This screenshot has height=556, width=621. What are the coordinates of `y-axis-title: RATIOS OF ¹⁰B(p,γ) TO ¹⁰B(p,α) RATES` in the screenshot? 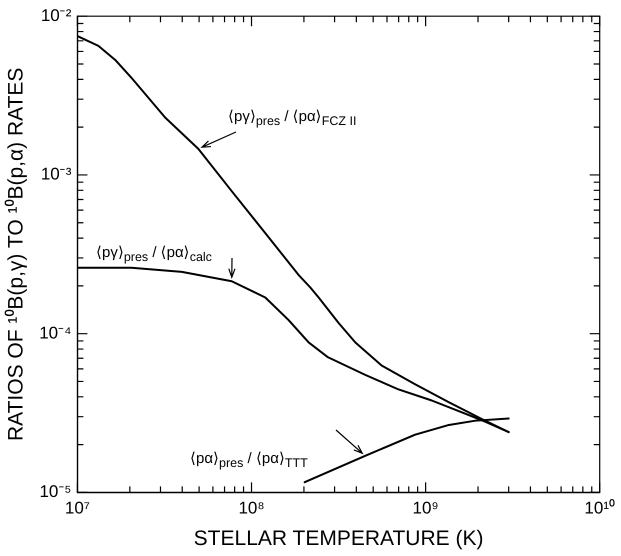 It's located at (16, 255).